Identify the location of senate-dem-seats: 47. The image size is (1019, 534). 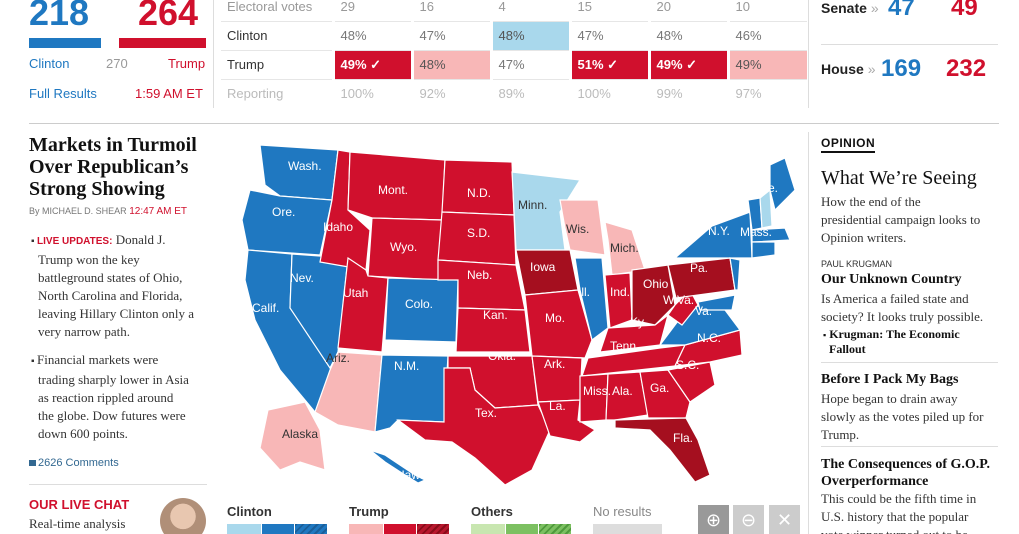
(901, 10).